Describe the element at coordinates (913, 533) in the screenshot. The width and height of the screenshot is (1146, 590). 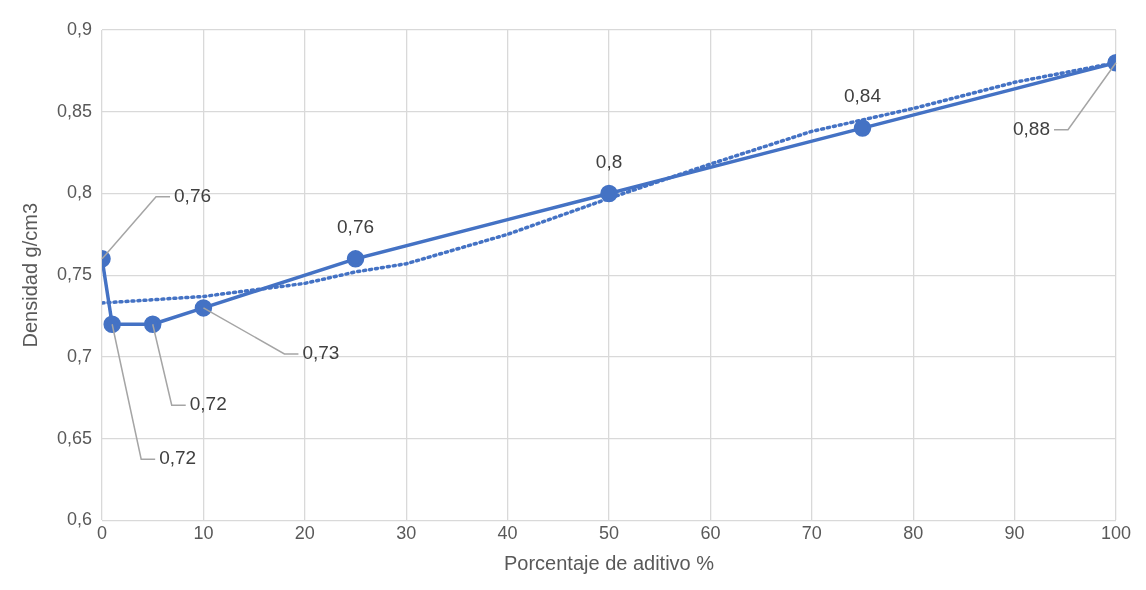
I see `x-tick-label: 80` at that location.